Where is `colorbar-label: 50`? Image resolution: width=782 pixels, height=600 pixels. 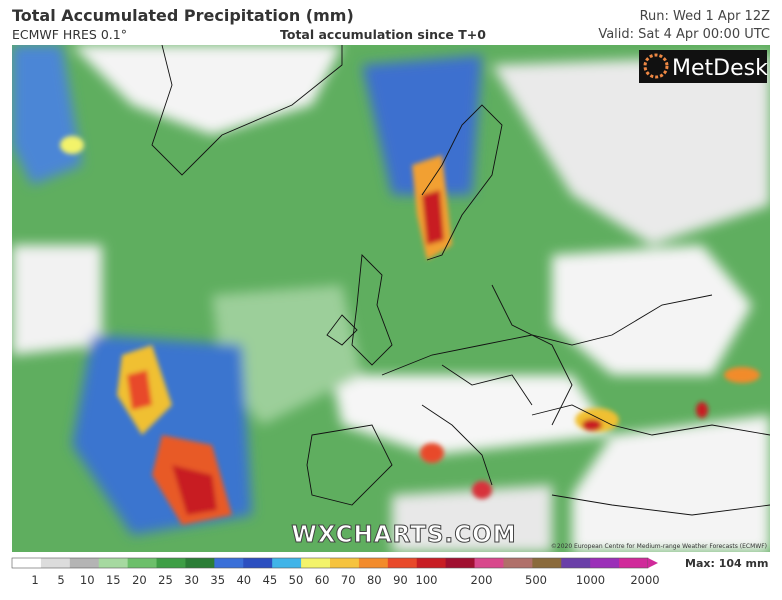
colorbar-label: 50 is located at coordinates (296, 580).